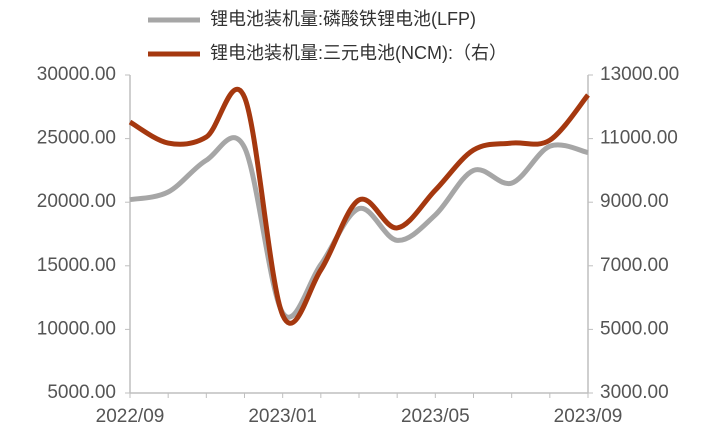  Describe the element at coordinates (588, 416) in the screenshot. I see `x-tick-label: 2023/09` at that location.